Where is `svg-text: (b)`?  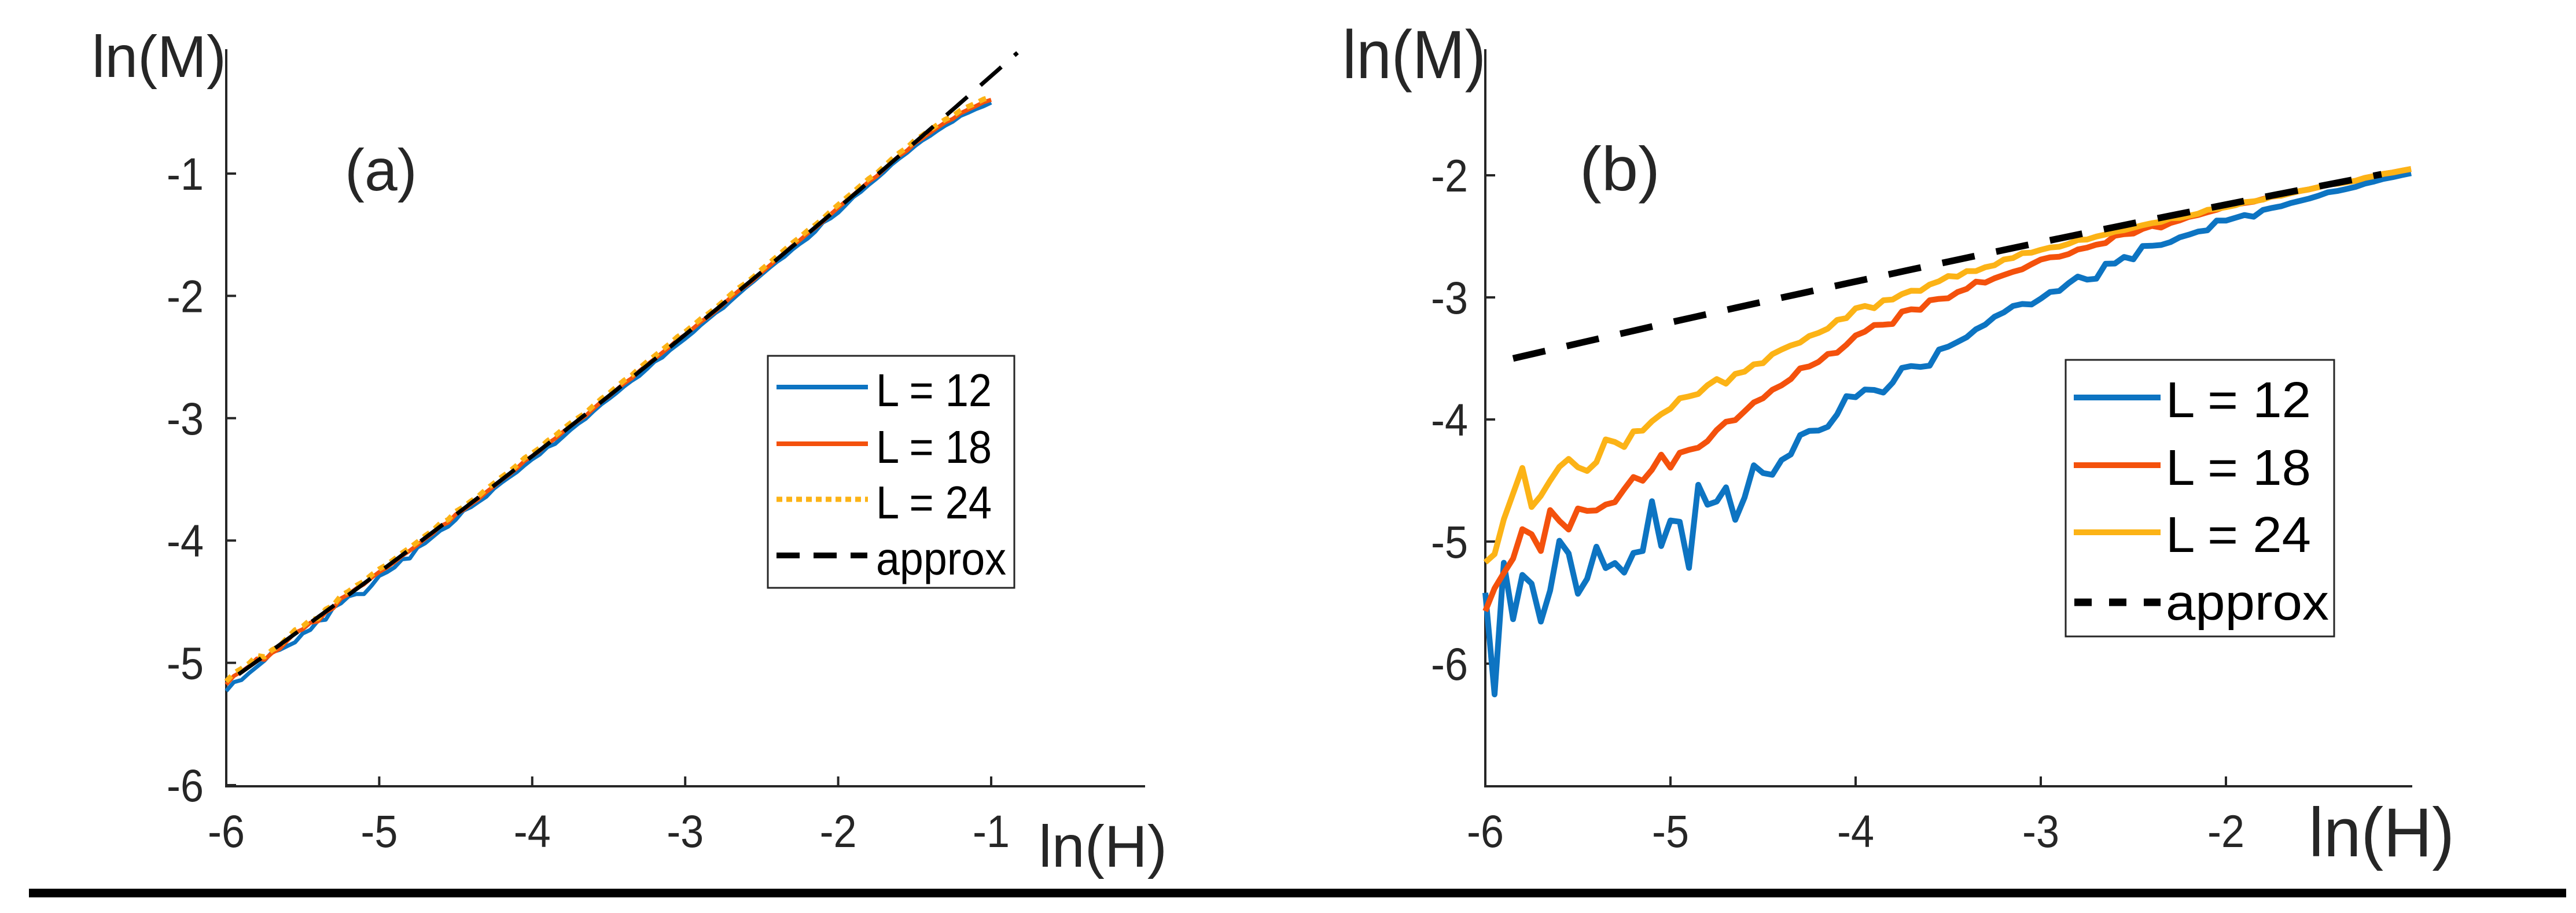
svg-text: (b) is located at coordinates (1620, 169).